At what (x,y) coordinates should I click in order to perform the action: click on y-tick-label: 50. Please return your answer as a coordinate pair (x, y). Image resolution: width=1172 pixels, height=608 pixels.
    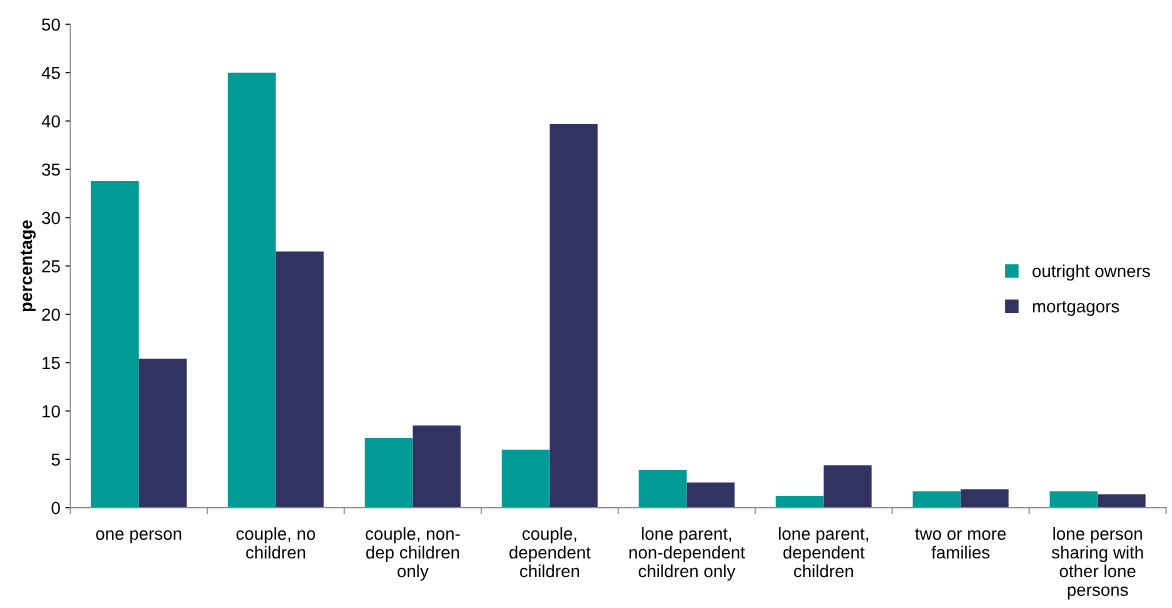
    Looking at the image, I should click on (50, 24).